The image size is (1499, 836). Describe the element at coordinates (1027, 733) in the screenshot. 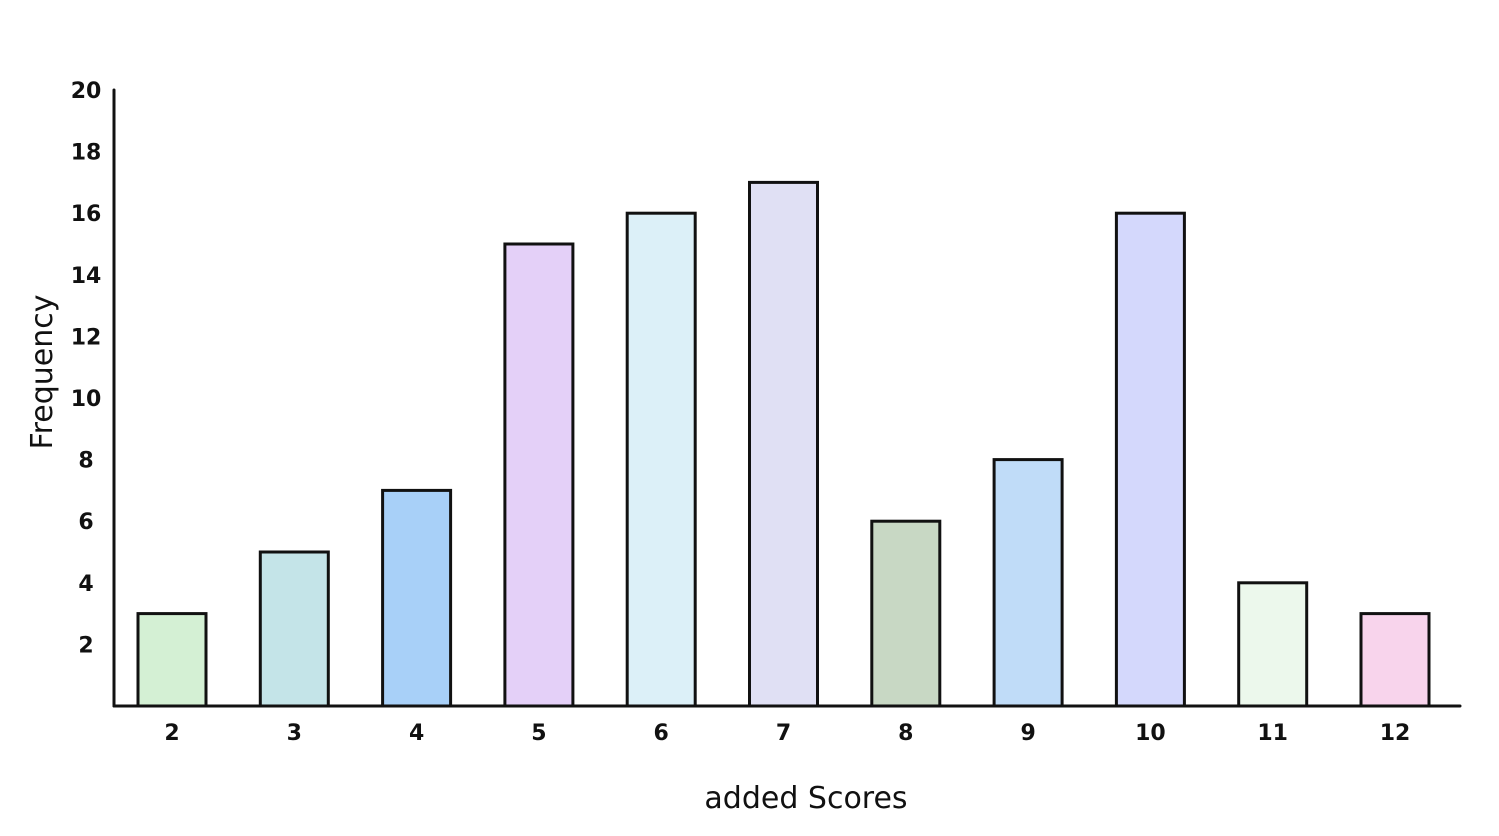

I see `x-tick-9: 9` at that location.